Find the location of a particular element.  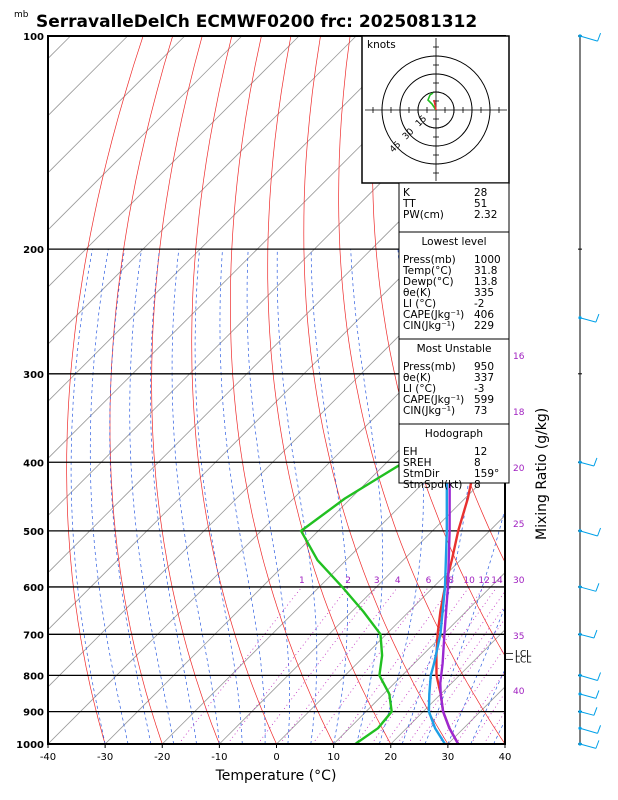

pressure-tick-label: 800 is located at coordinates (33, 676).